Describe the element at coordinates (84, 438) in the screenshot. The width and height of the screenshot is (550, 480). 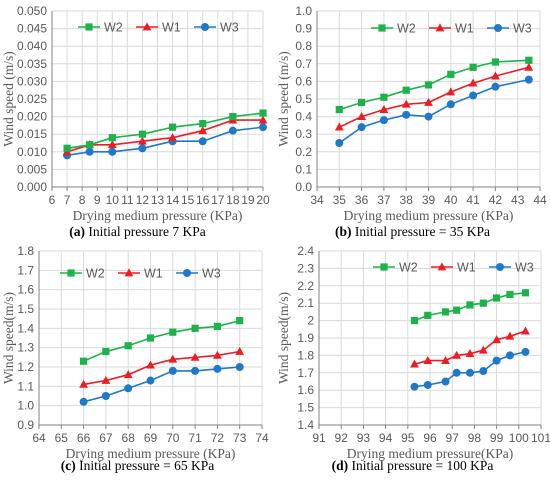
I see `chart-c-xtick-label: 66` at that location.